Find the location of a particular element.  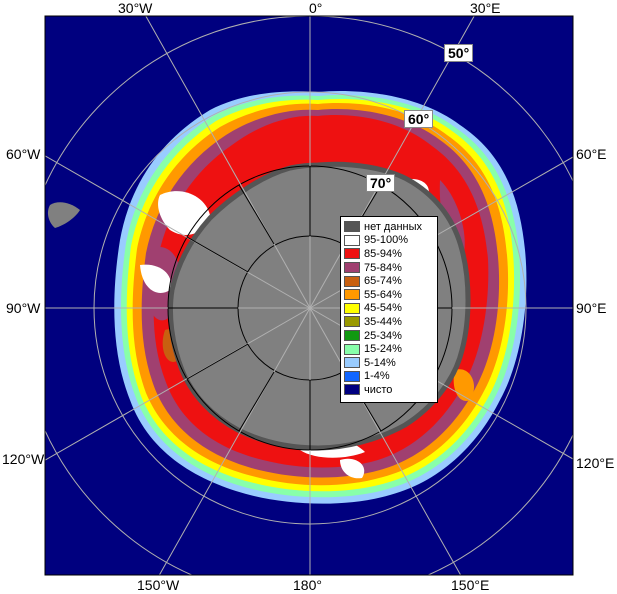

label-120W: 120°W is located at coordinates (23, 459).